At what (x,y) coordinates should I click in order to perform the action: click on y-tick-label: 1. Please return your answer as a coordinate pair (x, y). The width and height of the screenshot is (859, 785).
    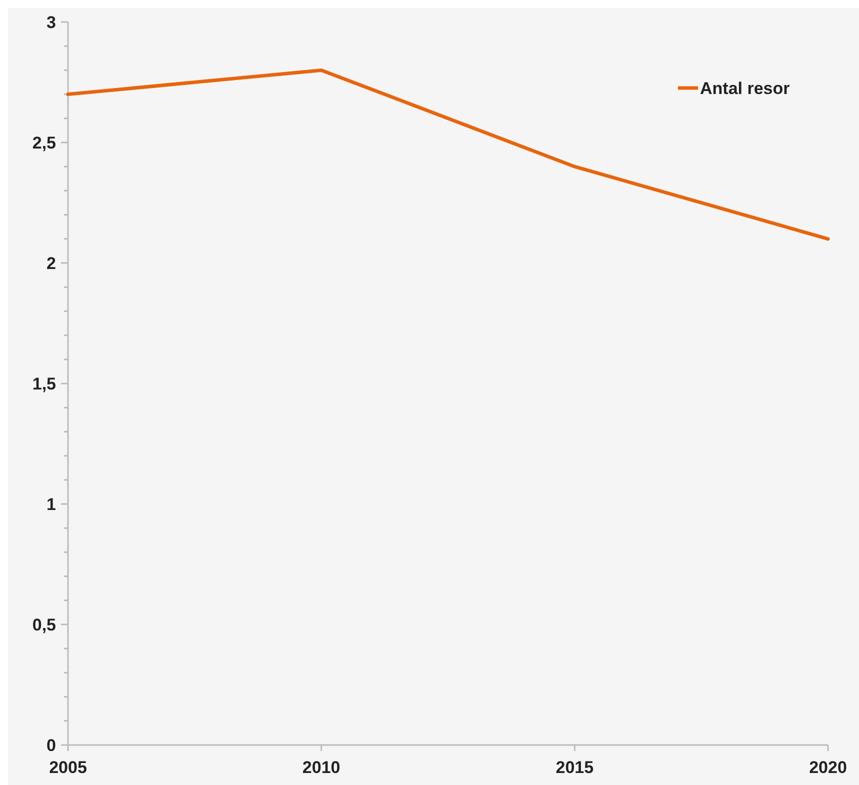
    Looking at the image, I should click on (51, 504).